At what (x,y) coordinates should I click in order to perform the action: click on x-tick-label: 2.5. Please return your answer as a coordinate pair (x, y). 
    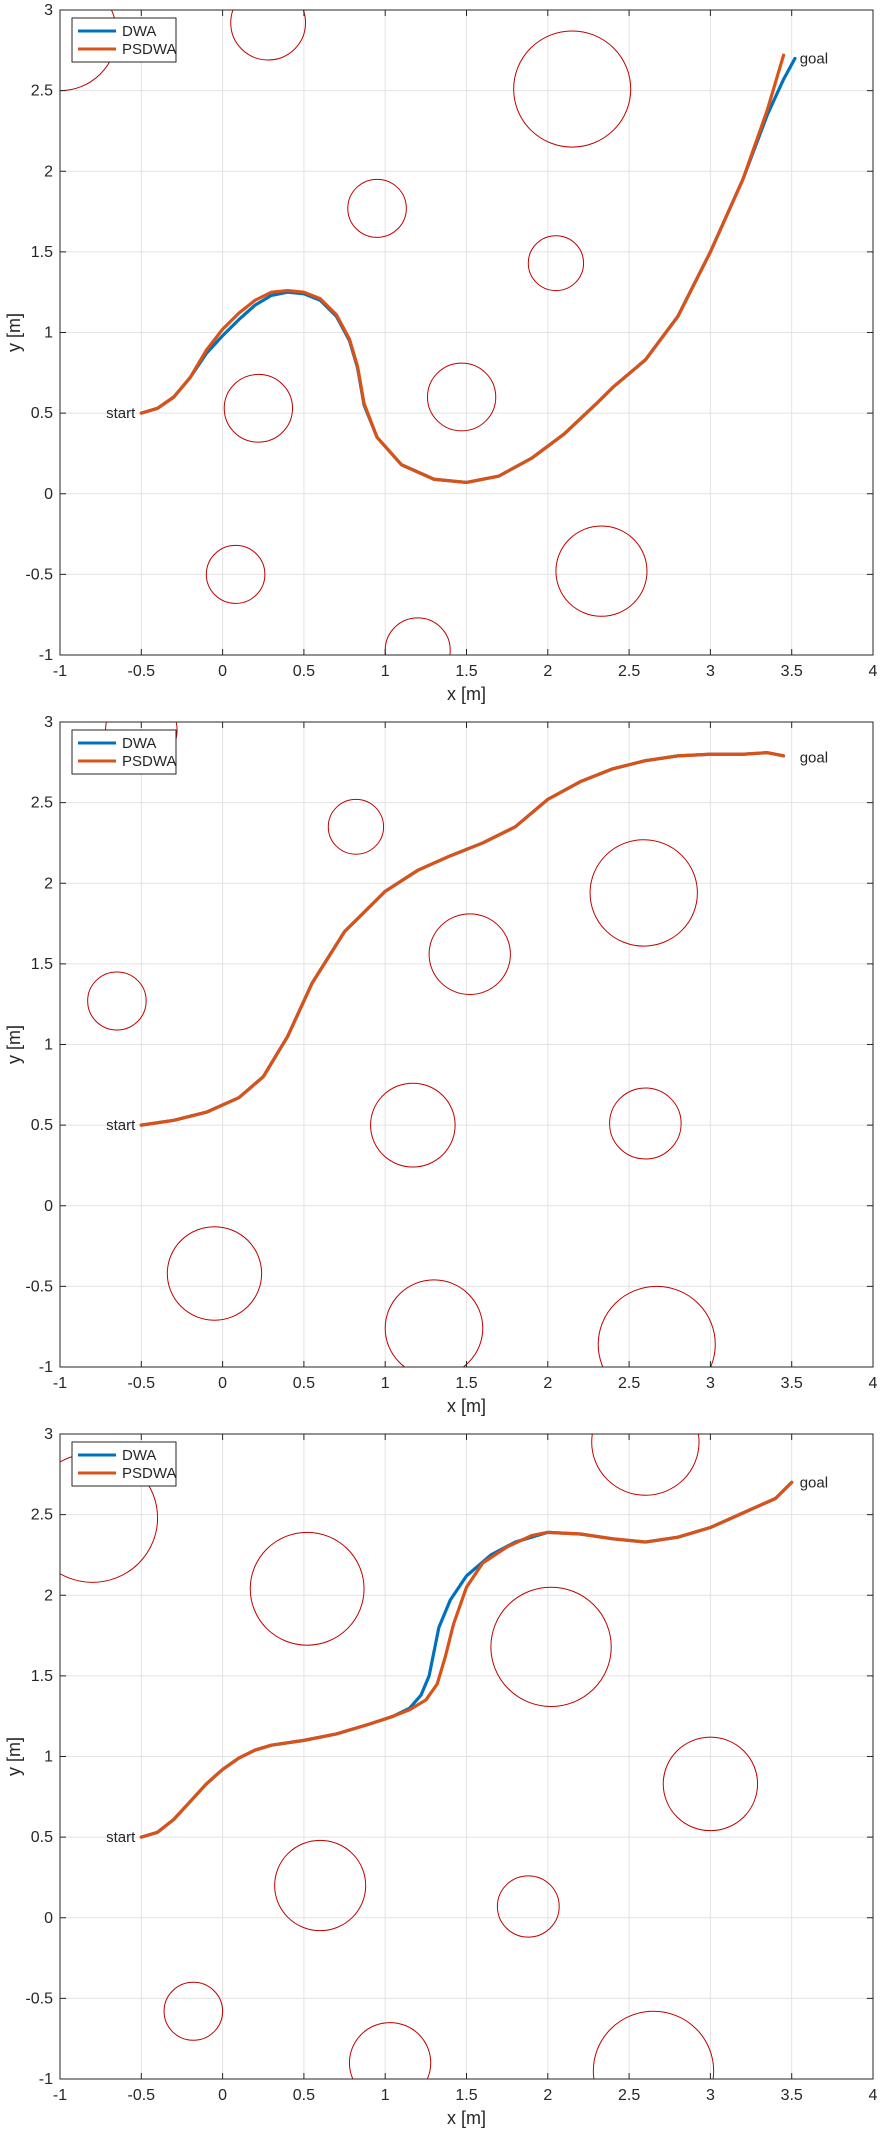
    Looking at the image, I should click on (629, 1383).